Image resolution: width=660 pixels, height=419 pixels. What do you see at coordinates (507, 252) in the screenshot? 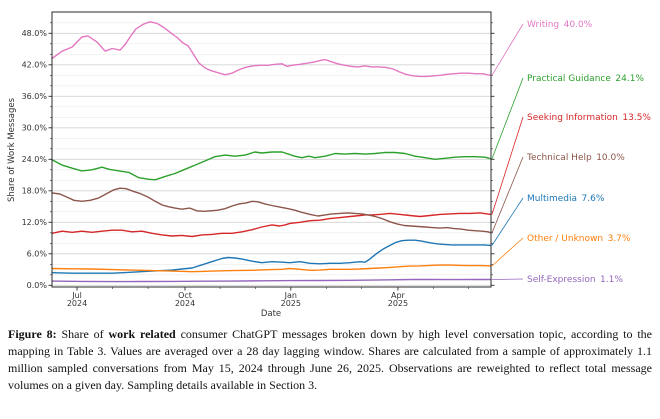
I see `leader-line-other-unknown` at bounding box center [507, 252].